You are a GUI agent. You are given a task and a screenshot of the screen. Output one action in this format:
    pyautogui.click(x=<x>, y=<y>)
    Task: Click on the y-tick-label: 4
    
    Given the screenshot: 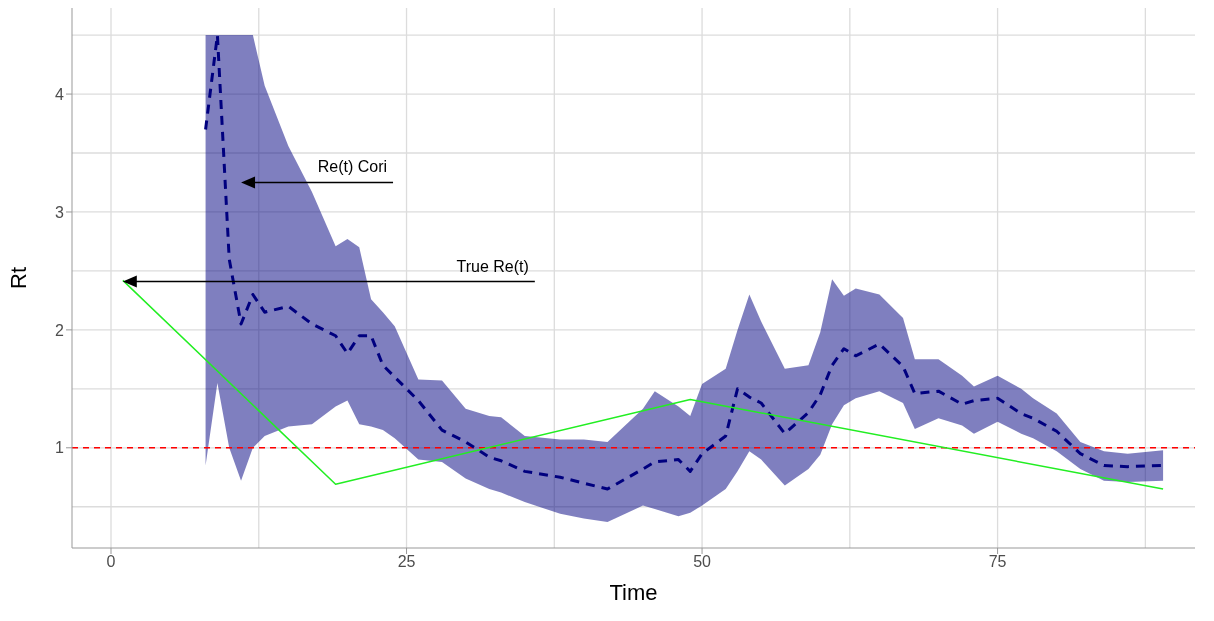 What is the action you would take?
    pyautogui.click(x=60, y=94)
    